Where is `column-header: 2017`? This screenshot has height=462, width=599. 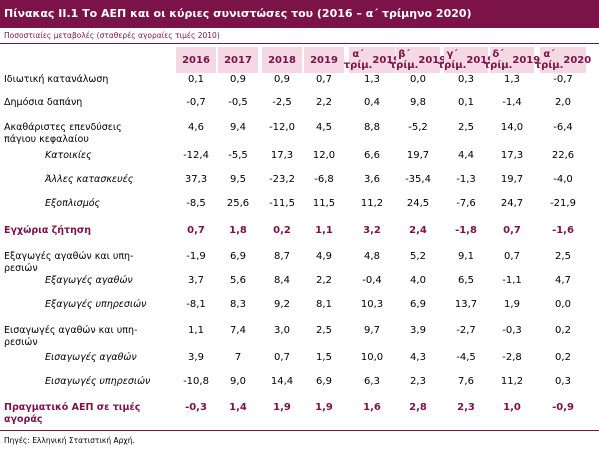
column-header: 2017 is located at coordinates (238, 60).